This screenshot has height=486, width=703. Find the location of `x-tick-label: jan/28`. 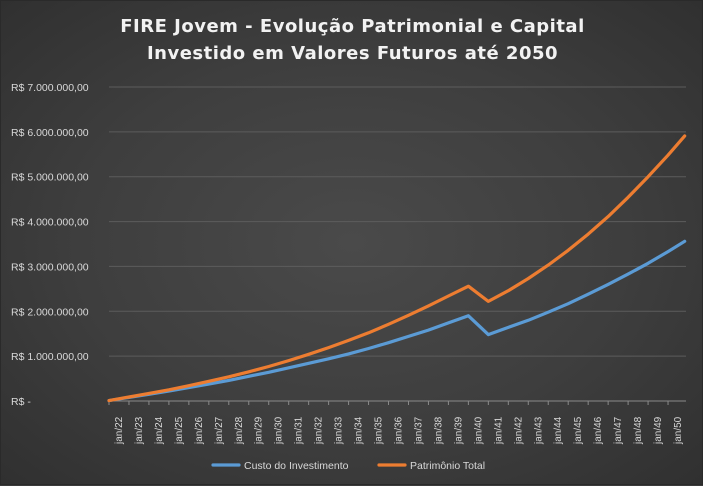

x-tick-label: jan/28 is located at coordinates (239, 430).